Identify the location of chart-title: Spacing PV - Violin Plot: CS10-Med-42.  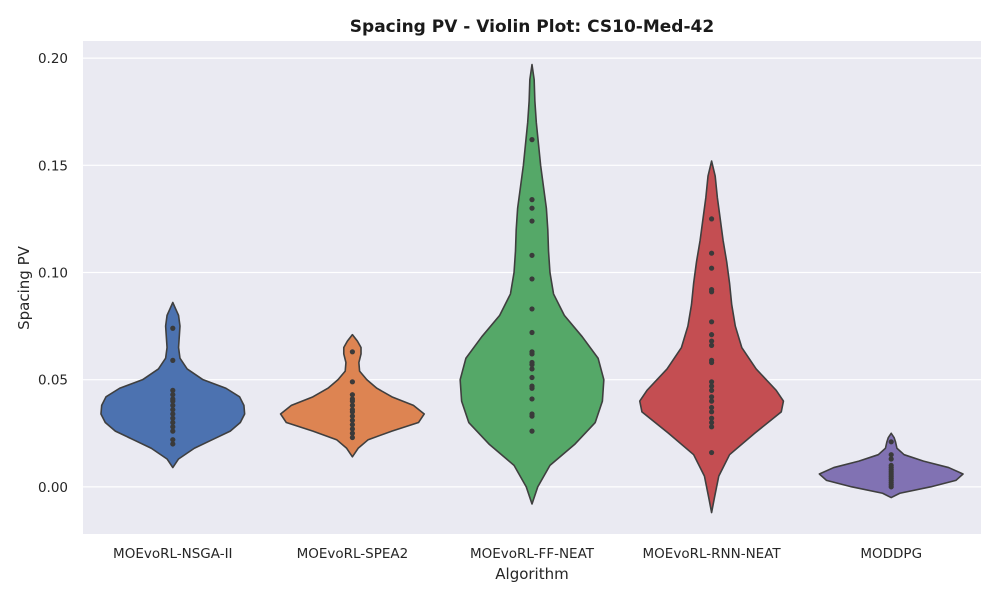
(532, 27).